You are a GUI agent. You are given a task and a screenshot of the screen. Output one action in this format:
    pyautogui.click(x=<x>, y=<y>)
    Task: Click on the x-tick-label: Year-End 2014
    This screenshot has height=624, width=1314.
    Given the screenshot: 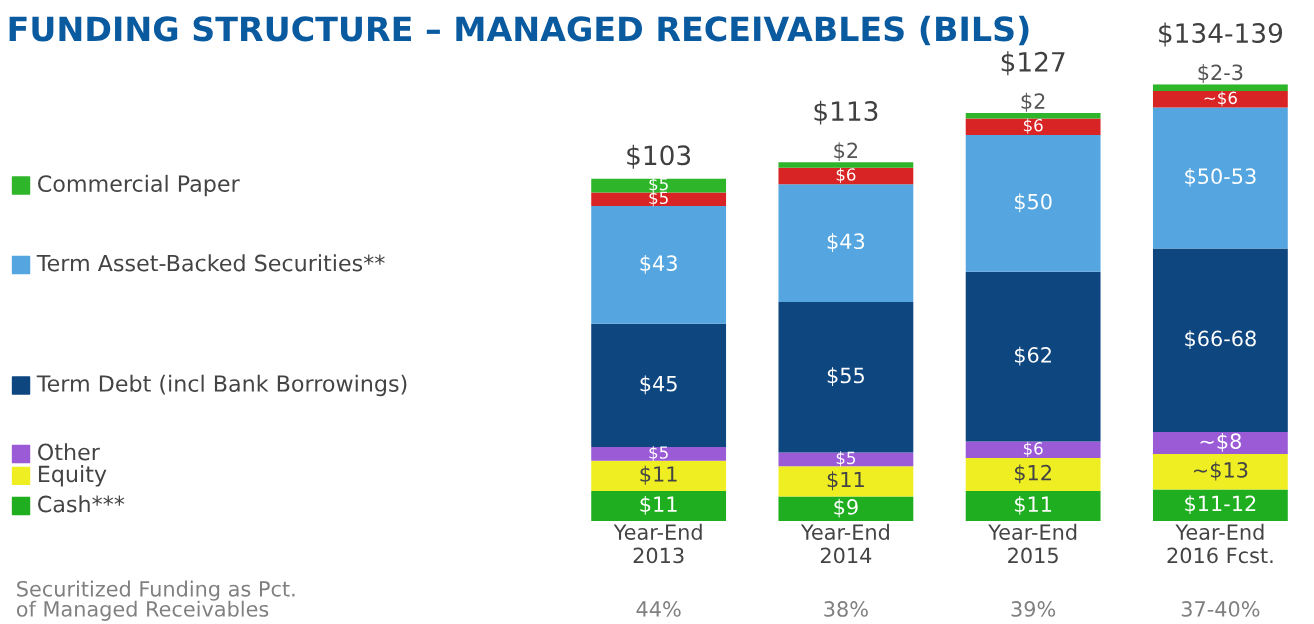 What is the action you would take?
    pyautogui.click(x=844, y=543)
    